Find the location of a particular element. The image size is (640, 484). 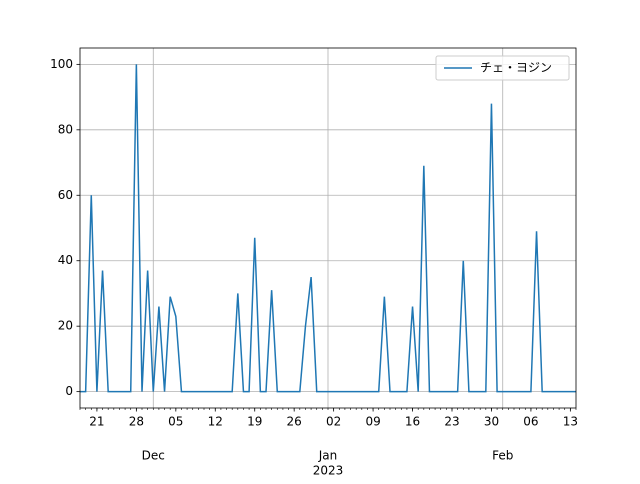

x-month-label: Dec is located at coordinates (153, 456).